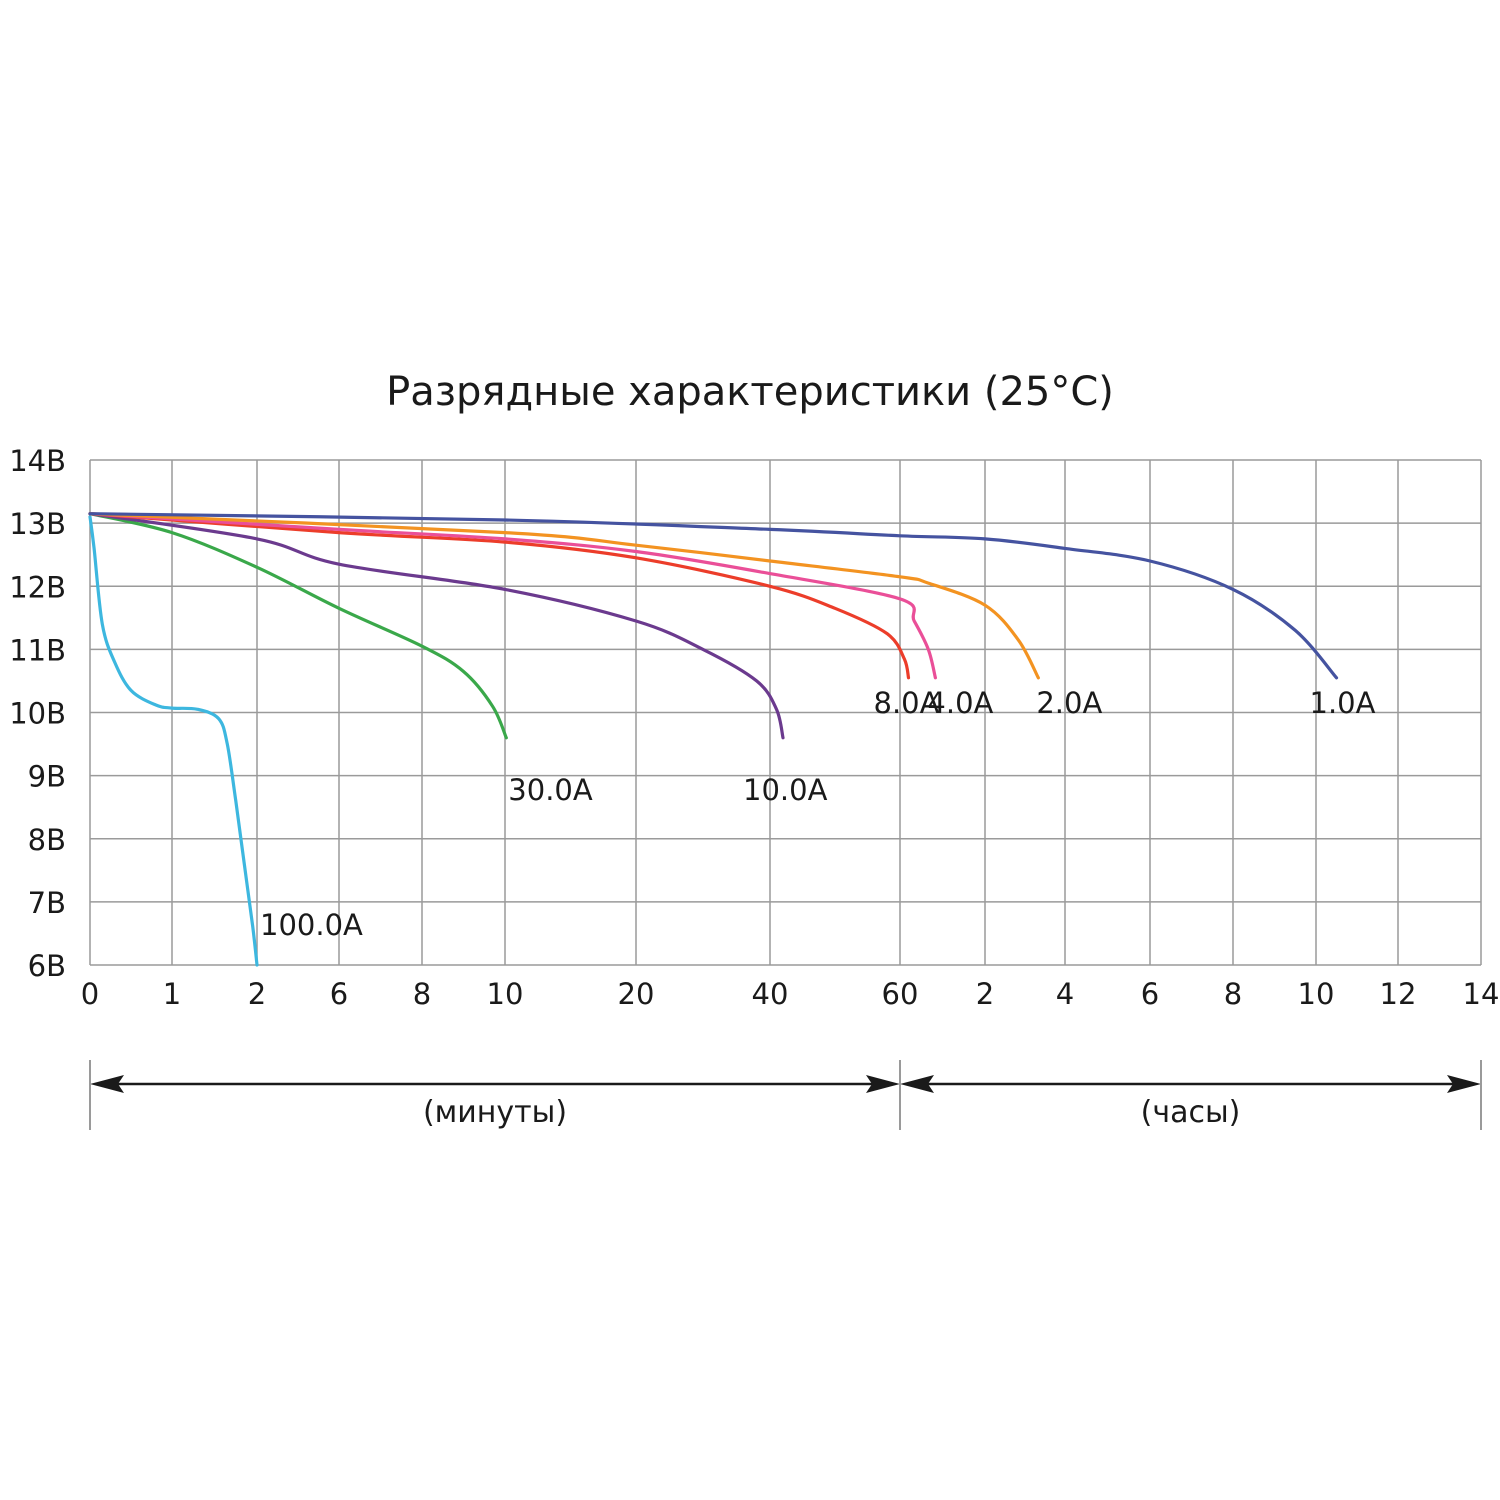 The image size is (1500, 1500). What do you see at coordinates (907, 703) in the screenshot?
I see `series-label-8.0A: 8.0A` at bounding box center [907, 703].